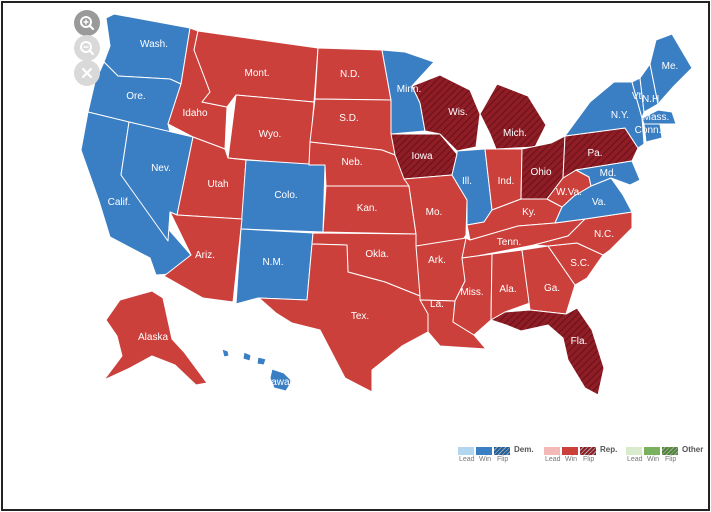 The image size is (711, 512). I want to click on state-label-tenn: Tenn., so click(509, 242).